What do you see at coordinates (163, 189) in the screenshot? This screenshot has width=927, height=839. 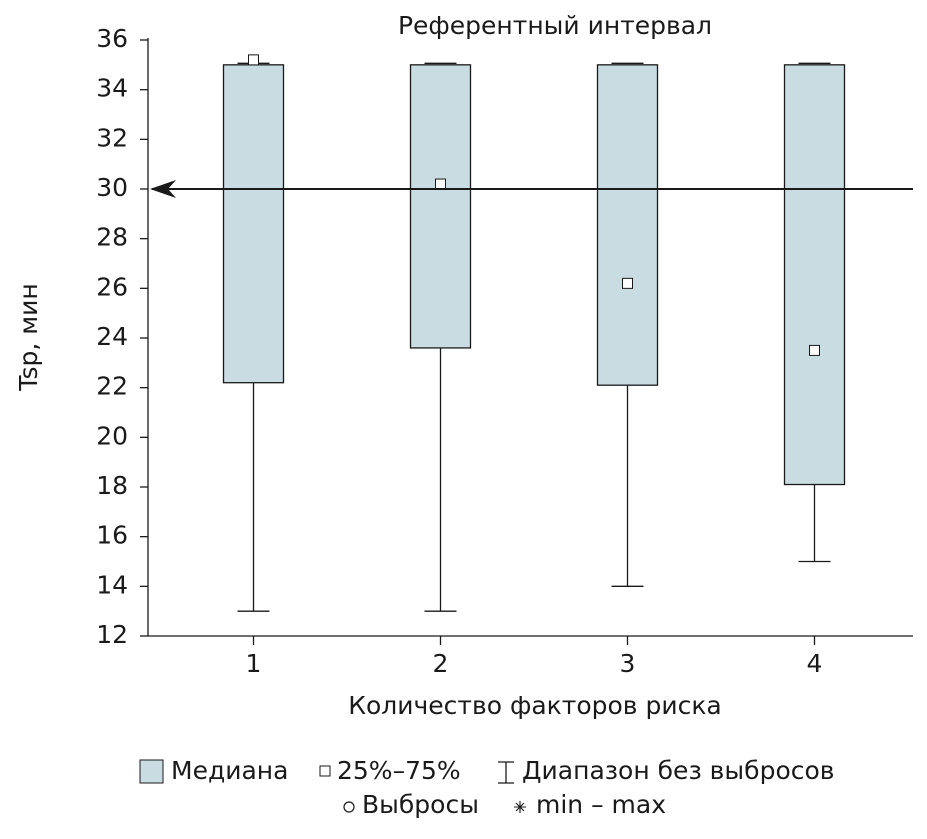 I see `reference-arrowhead` at bounding box center [163, 189].